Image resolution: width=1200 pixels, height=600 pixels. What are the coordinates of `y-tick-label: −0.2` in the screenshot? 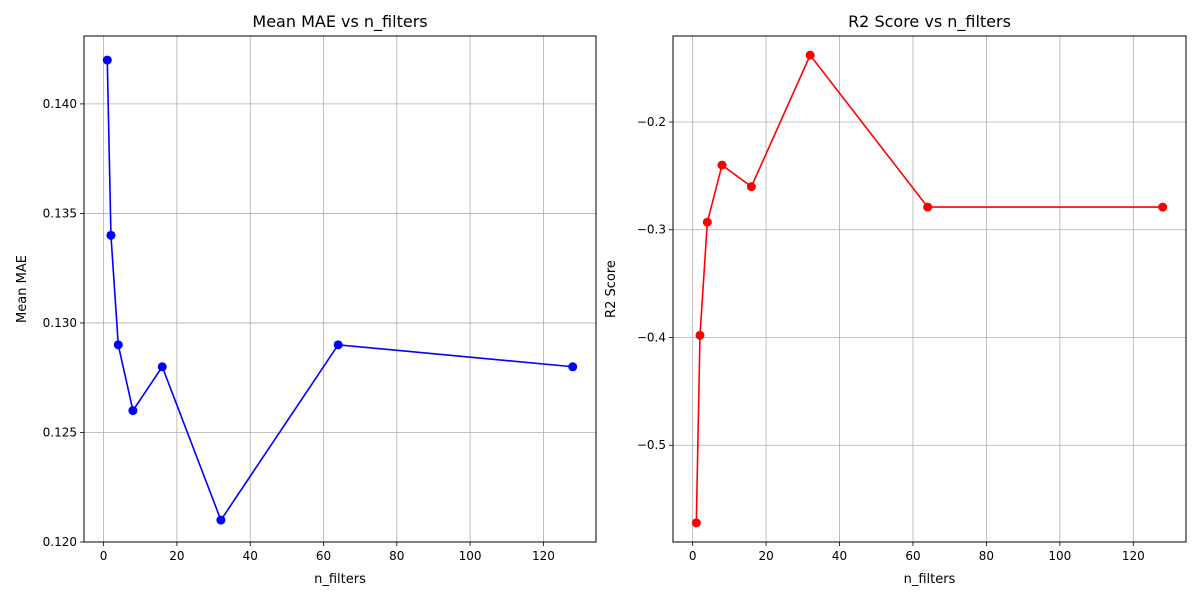 It's located at (651, 122).